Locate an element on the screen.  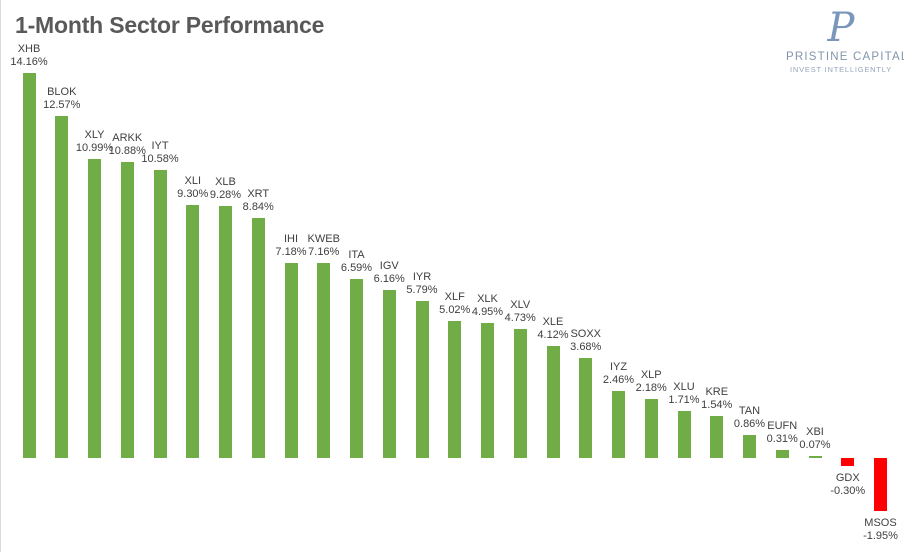
bar-value: -0.30% is located at coordinates (848, 491).